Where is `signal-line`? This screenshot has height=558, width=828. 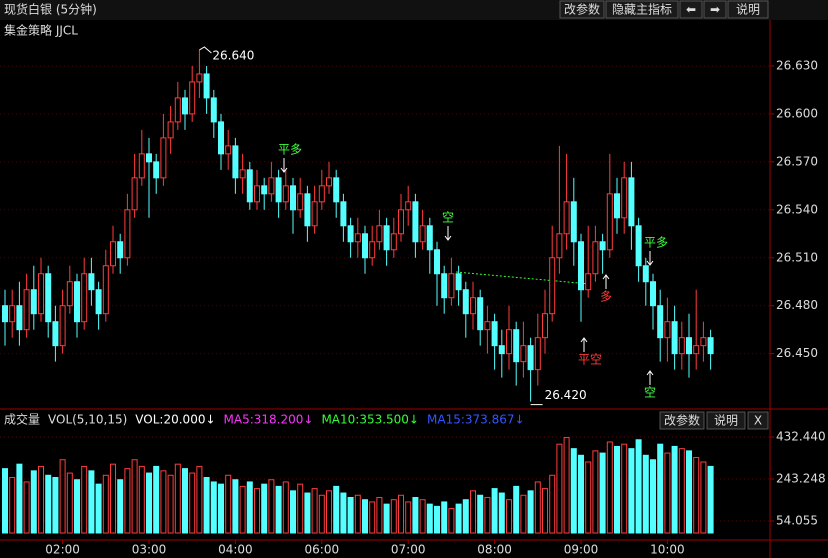 signal-line is located at coordinates (523, 278).